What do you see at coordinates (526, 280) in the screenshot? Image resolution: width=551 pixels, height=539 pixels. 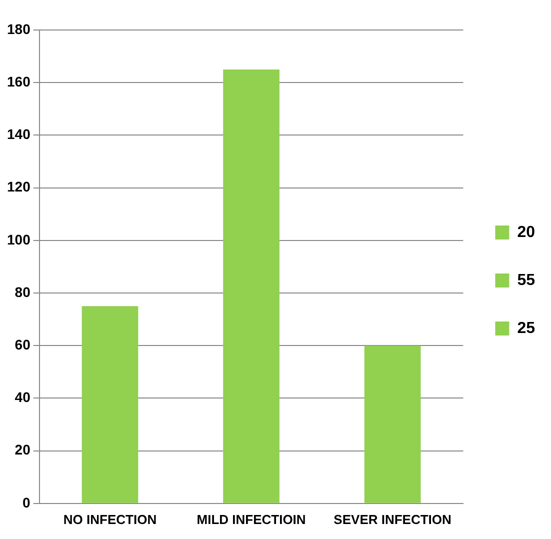 I see `legend-label: 55` at bounding box center [526, 280].